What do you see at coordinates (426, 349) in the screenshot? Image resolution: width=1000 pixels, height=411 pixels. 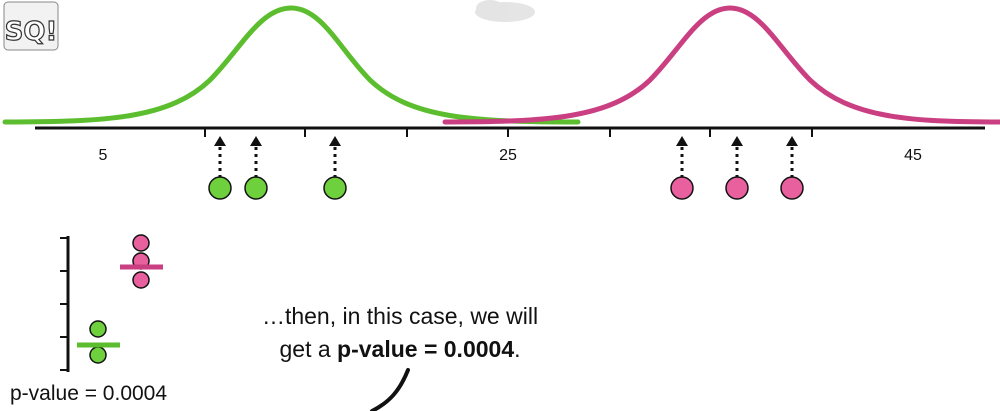 I see `caption-pvalue-bold: p-value = 0.0004` at bounding box center [426, 349].